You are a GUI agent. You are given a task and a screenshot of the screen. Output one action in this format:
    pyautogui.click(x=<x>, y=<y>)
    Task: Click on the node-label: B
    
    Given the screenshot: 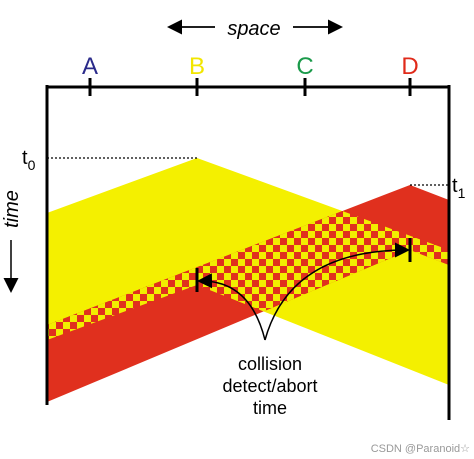 What is the action you would take?
    pyautogui.click(x=197, y=66)
    